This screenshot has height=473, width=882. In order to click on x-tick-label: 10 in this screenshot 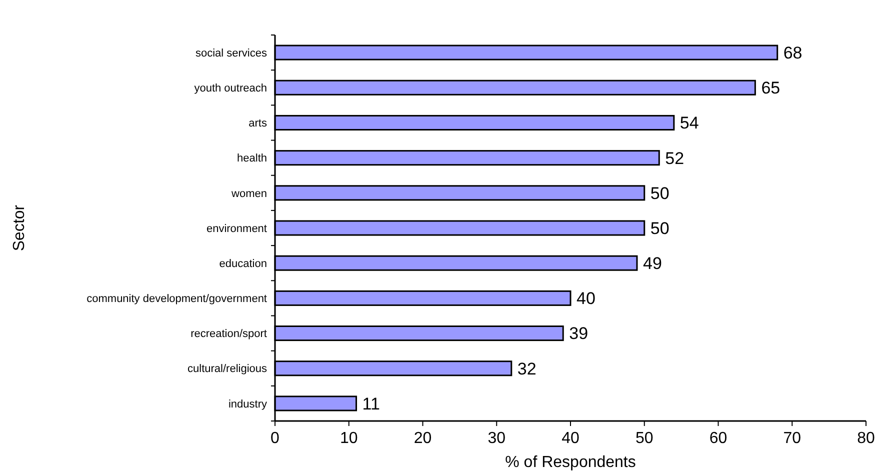, I will do `click(349, 438)`.